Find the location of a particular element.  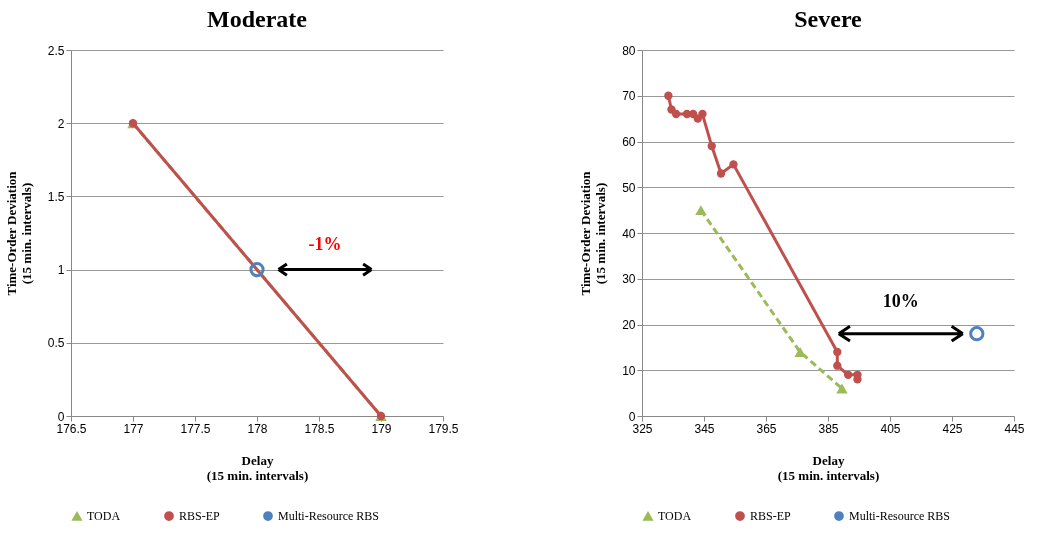

y-tick-label: 20 is located at coordinates (629, 325).